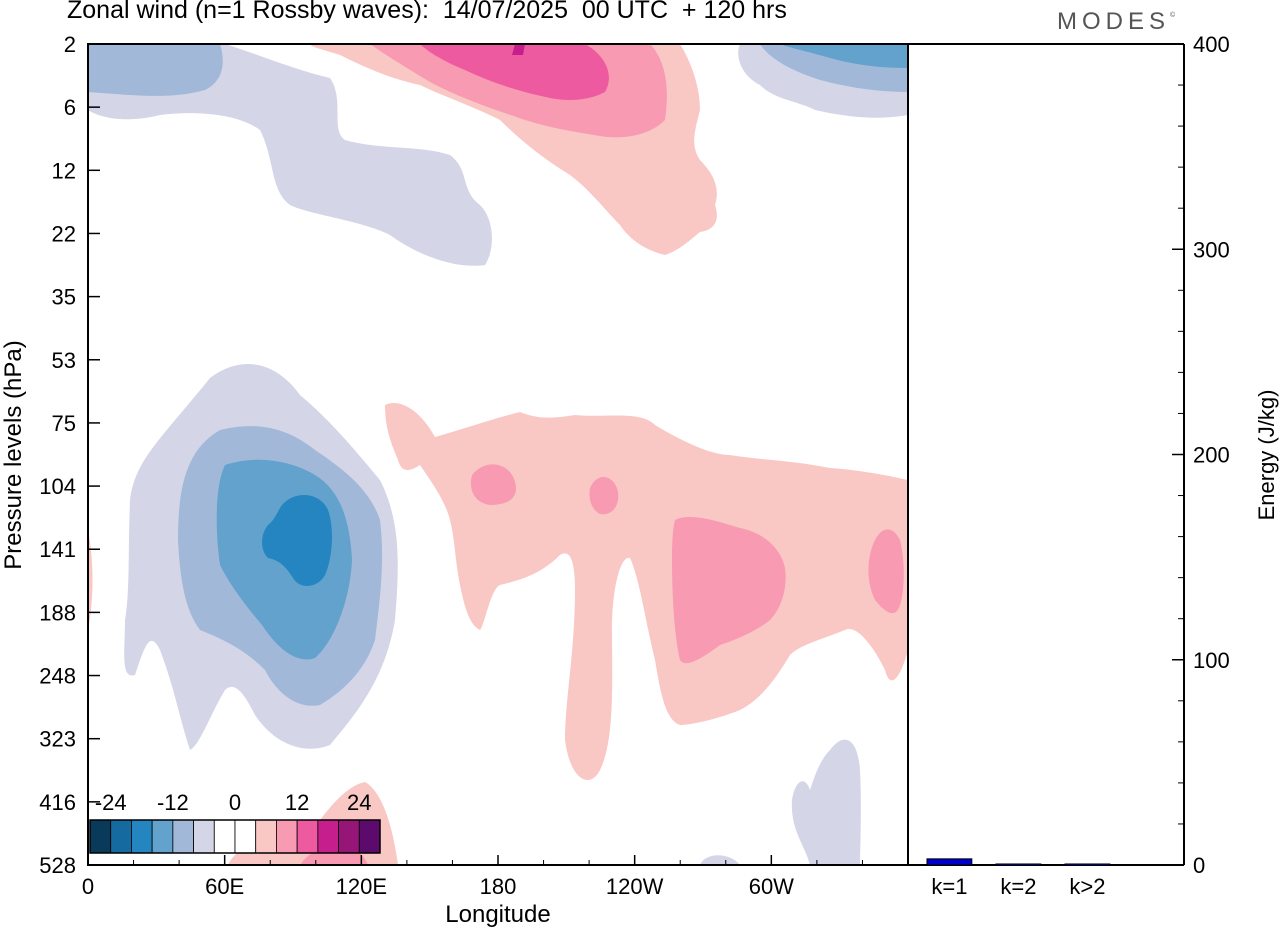 This screenshot has width=1280, height=930. What do you see at coordinates (57, 549) in the screenshot?
I see `y-tick-label: 141` at bounding box center [57, 549].